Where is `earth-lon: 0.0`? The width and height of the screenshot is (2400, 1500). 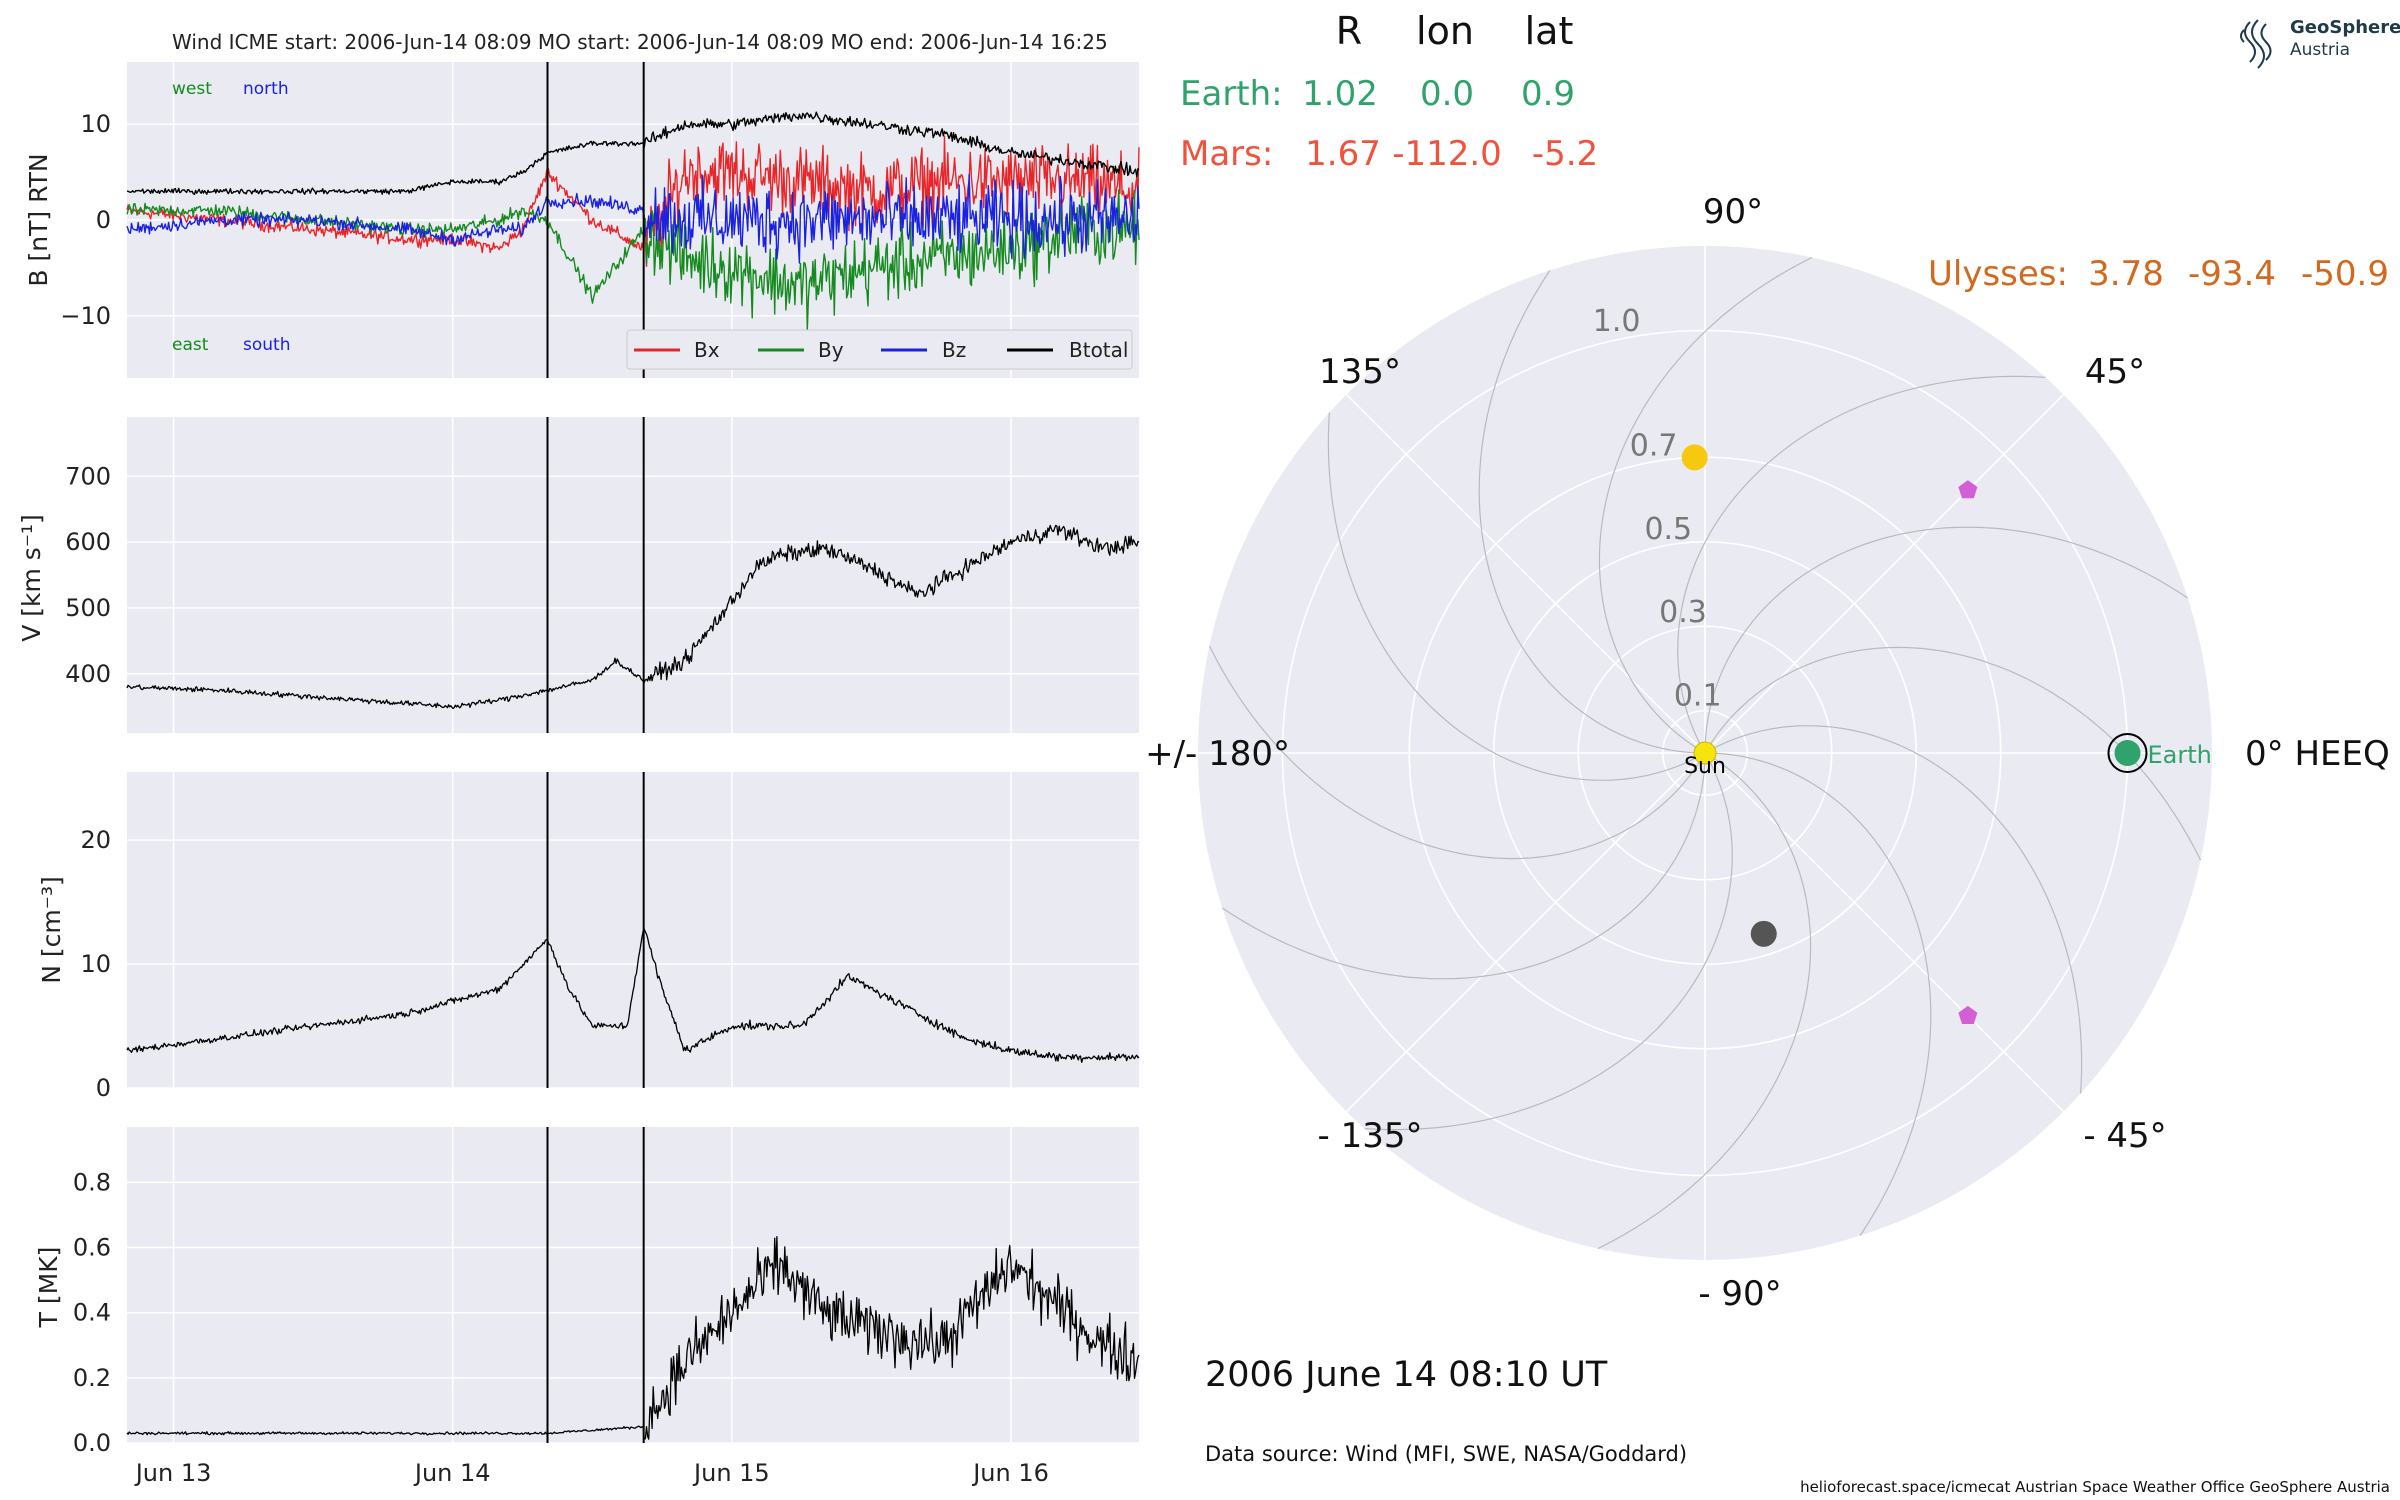 earth-lon: 0.0 is located at coordinates (1447, 94).